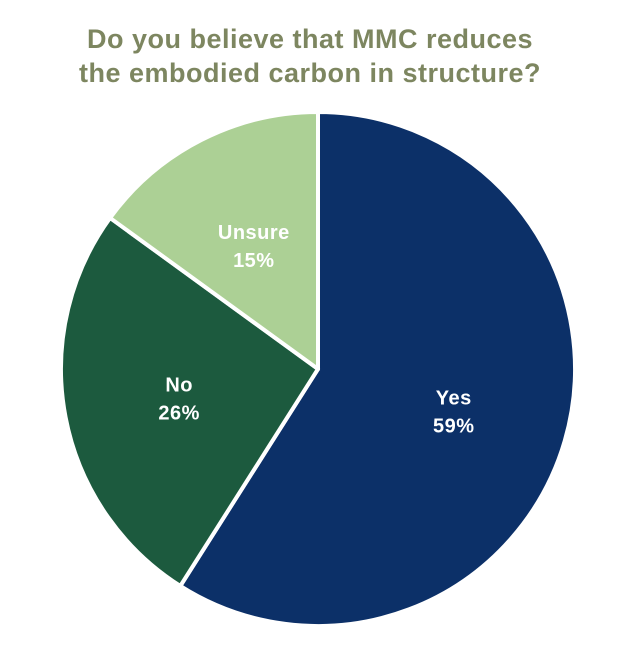  Describe the element at coordinates (454, 398) in the screenshot. I see `slice-category-yes: Yes` at that location.